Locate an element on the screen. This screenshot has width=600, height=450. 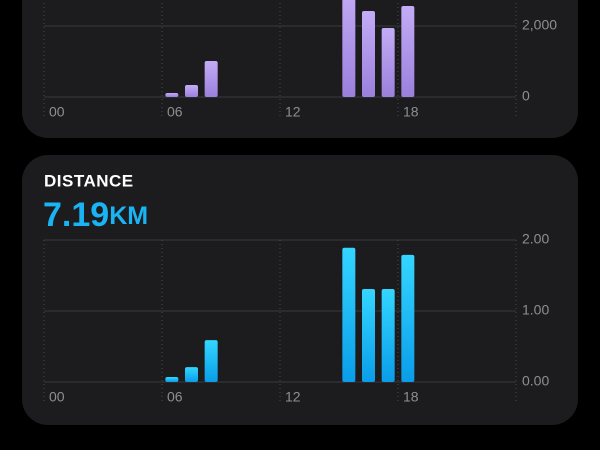
y-tick-label: 2.00 is located at coordinates (535, 239).